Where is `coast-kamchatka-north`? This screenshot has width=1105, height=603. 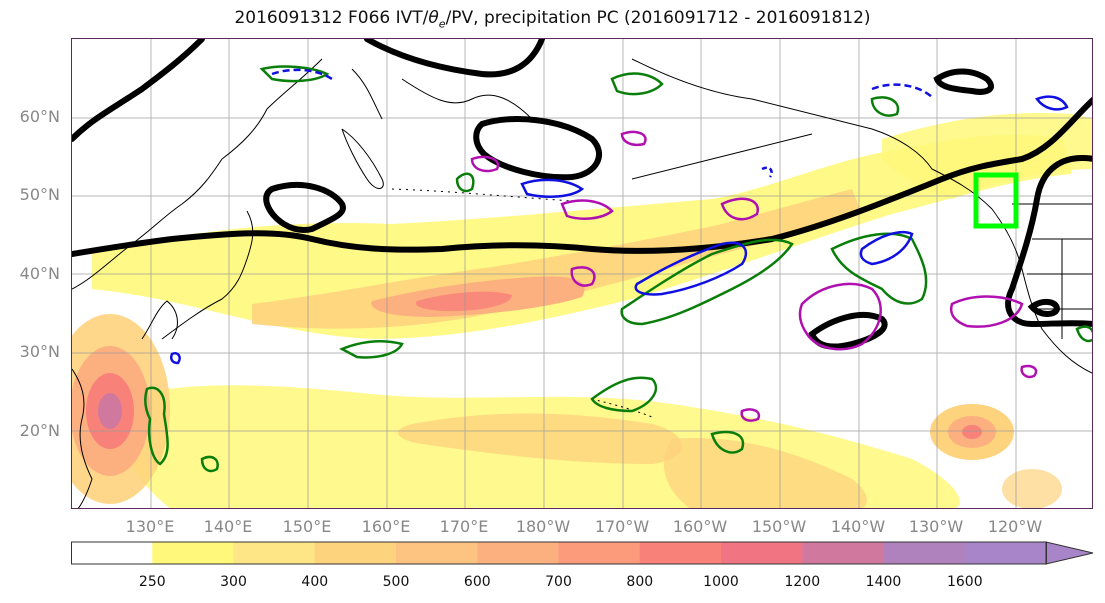 coast-kamchatka-north is located at coordinates (367, 94).